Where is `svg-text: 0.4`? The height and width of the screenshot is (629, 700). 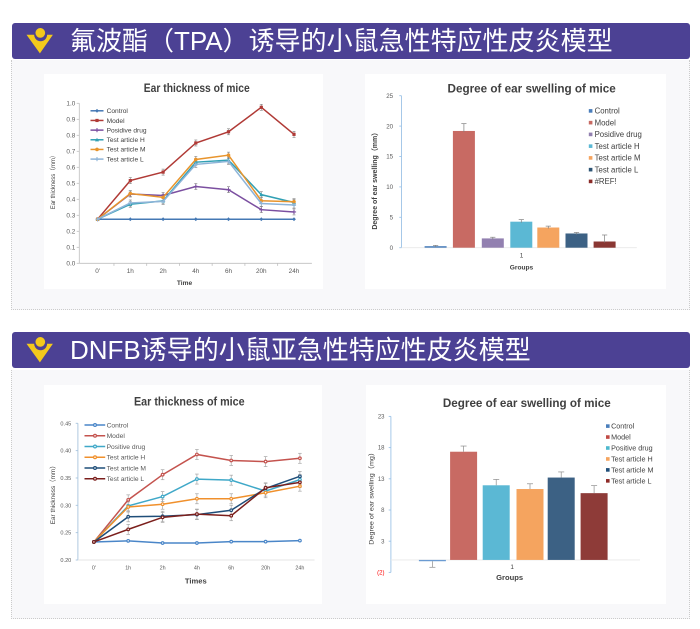 svg-text: 0.4 is located at coordinates (70, 200).